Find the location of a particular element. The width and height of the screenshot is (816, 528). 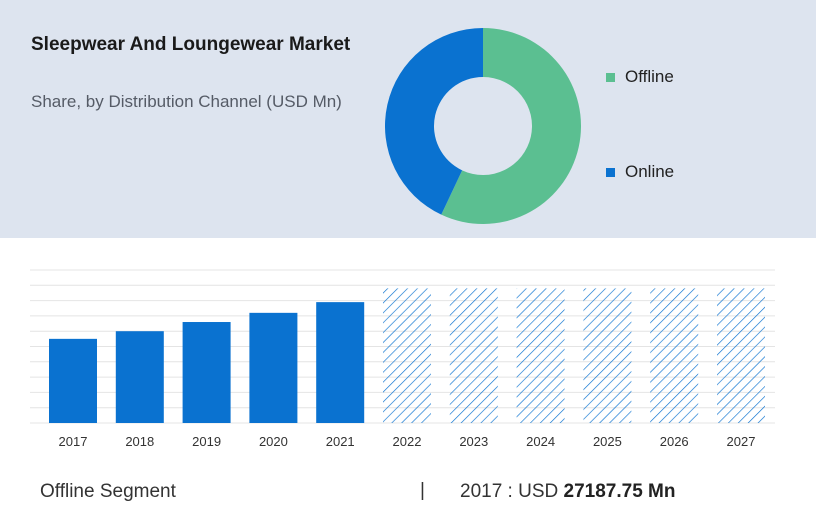

x-tick-label: 2018 is located at coordinates (139, 441).